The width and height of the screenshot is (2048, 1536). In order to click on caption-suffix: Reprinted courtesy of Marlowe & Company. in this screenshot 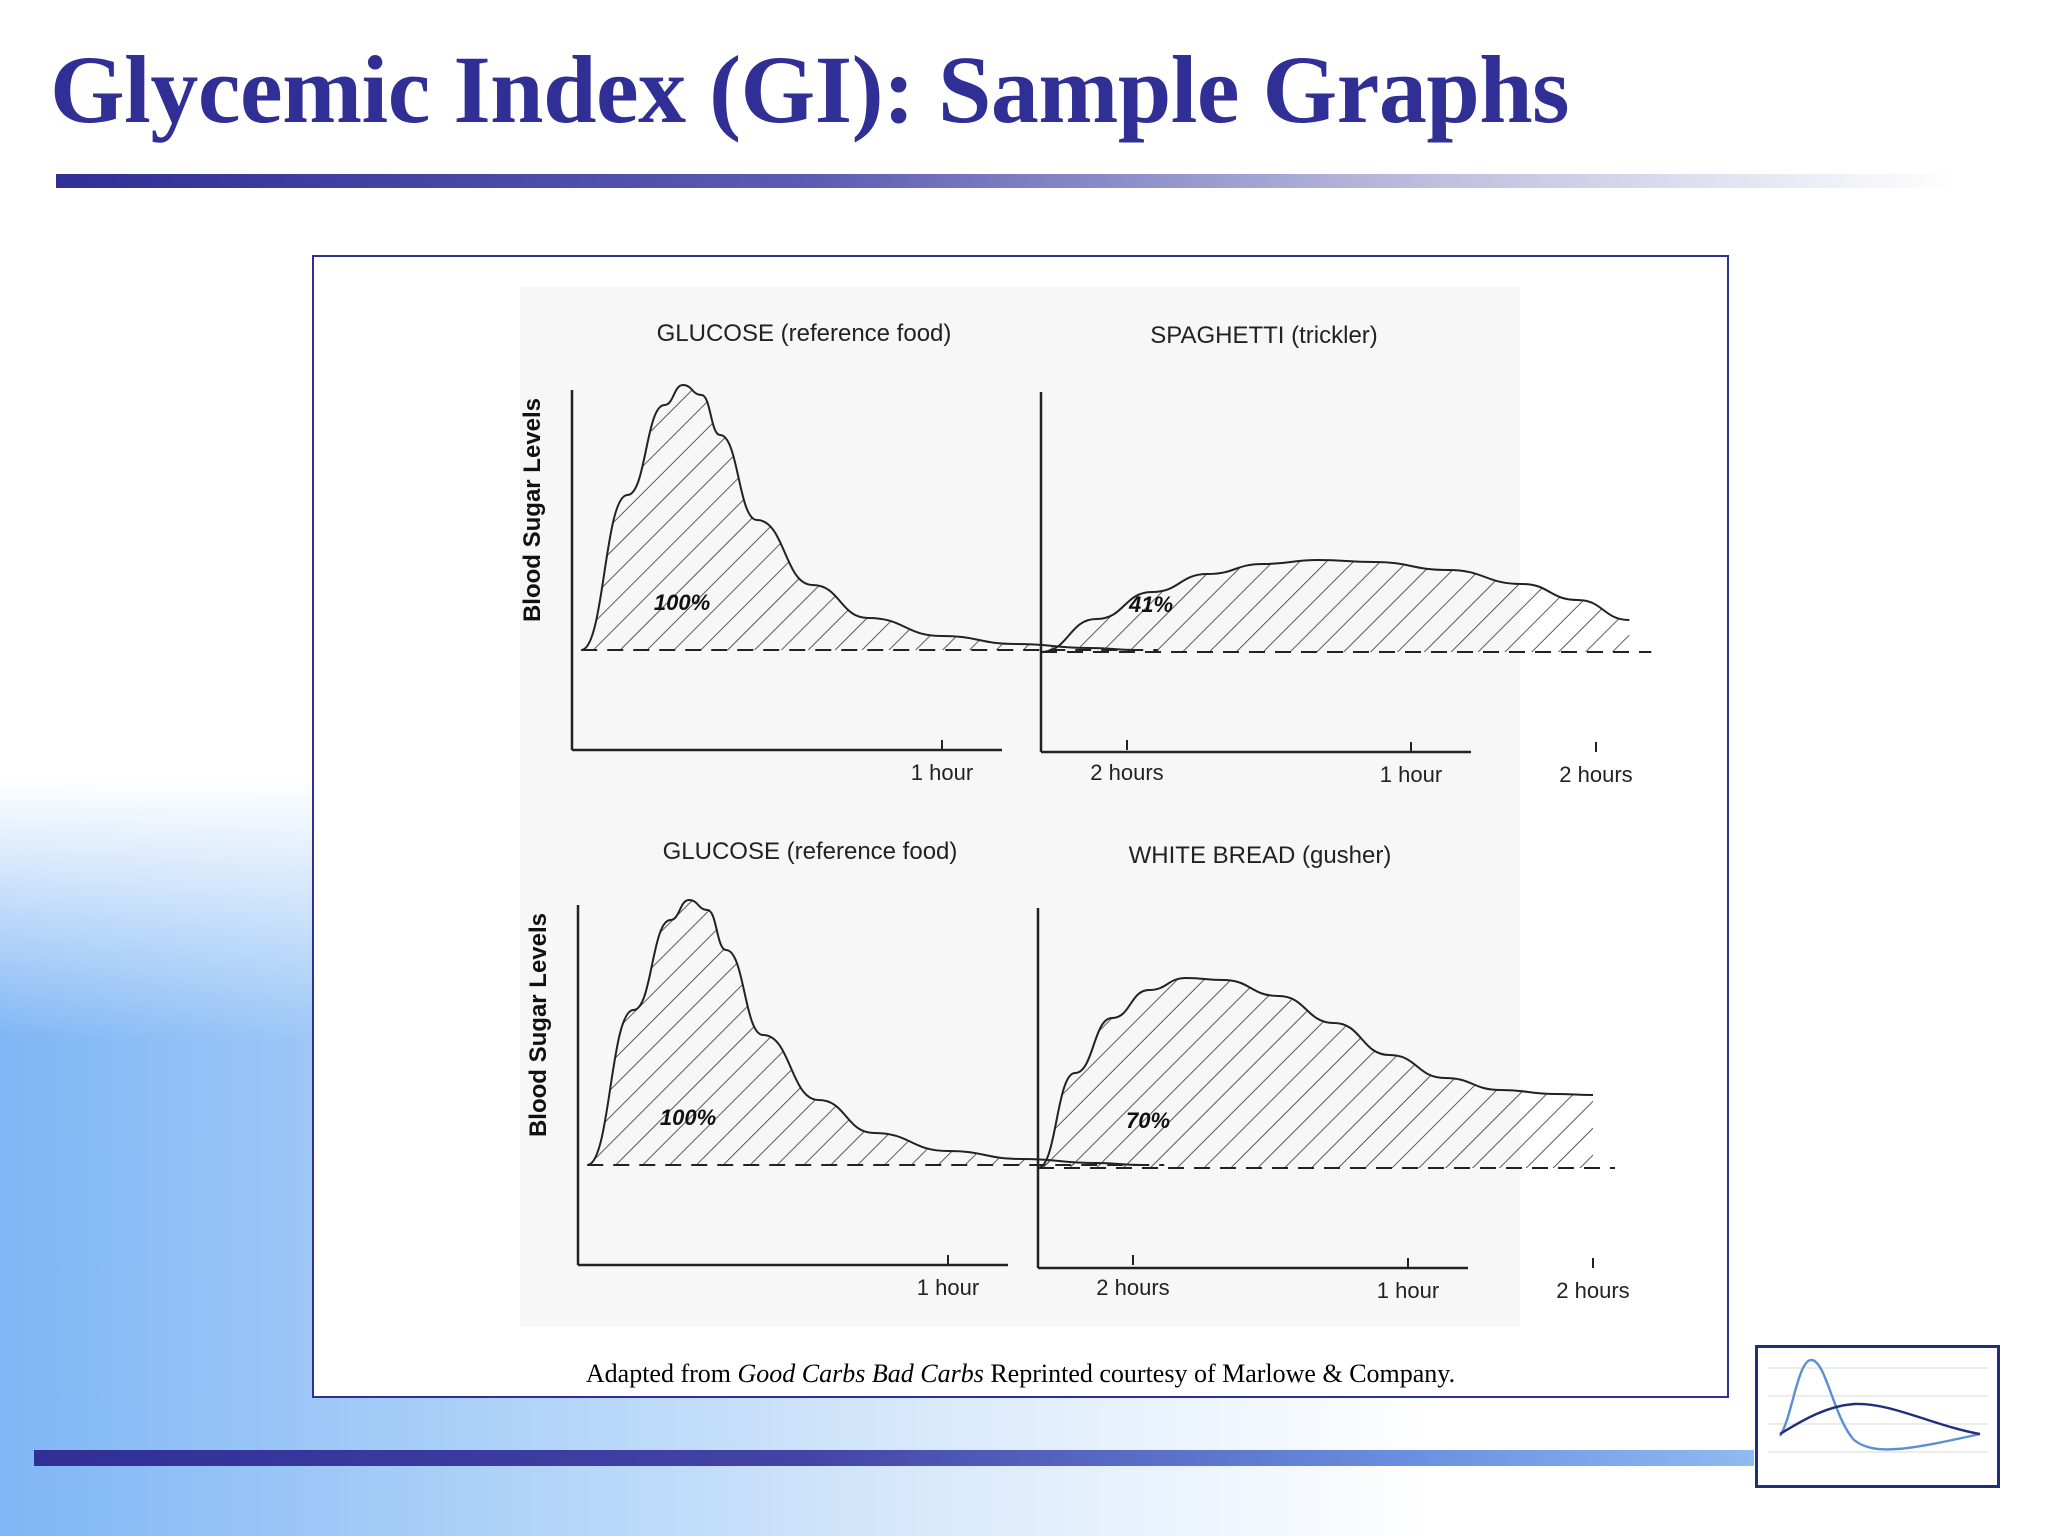, I will do `click(1219, 1373)`.